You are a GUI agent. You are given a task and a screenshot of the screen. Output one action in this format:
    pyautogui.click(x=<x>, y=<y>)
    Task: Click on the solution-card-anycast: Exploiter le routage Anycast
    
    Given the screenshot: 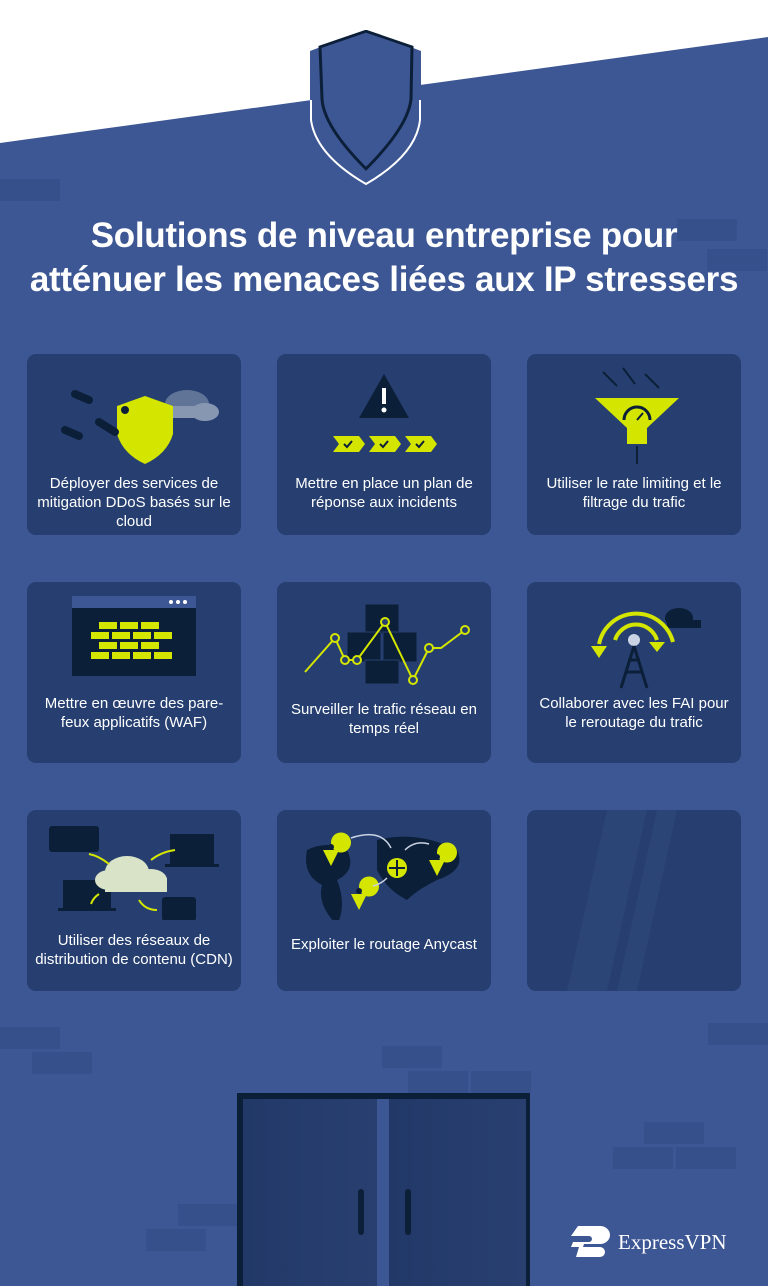 What is the action you would take?
    pyautogui.click(x=384, y=900)
    